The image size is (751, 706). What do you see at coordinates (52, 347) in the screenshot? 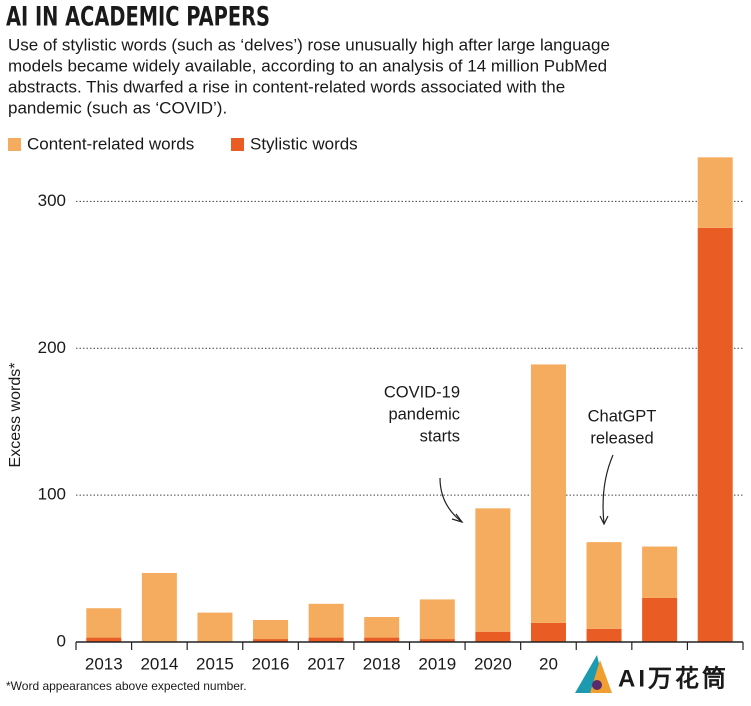
I see `y-tick-label: 200` at bounding box center [52, 347].